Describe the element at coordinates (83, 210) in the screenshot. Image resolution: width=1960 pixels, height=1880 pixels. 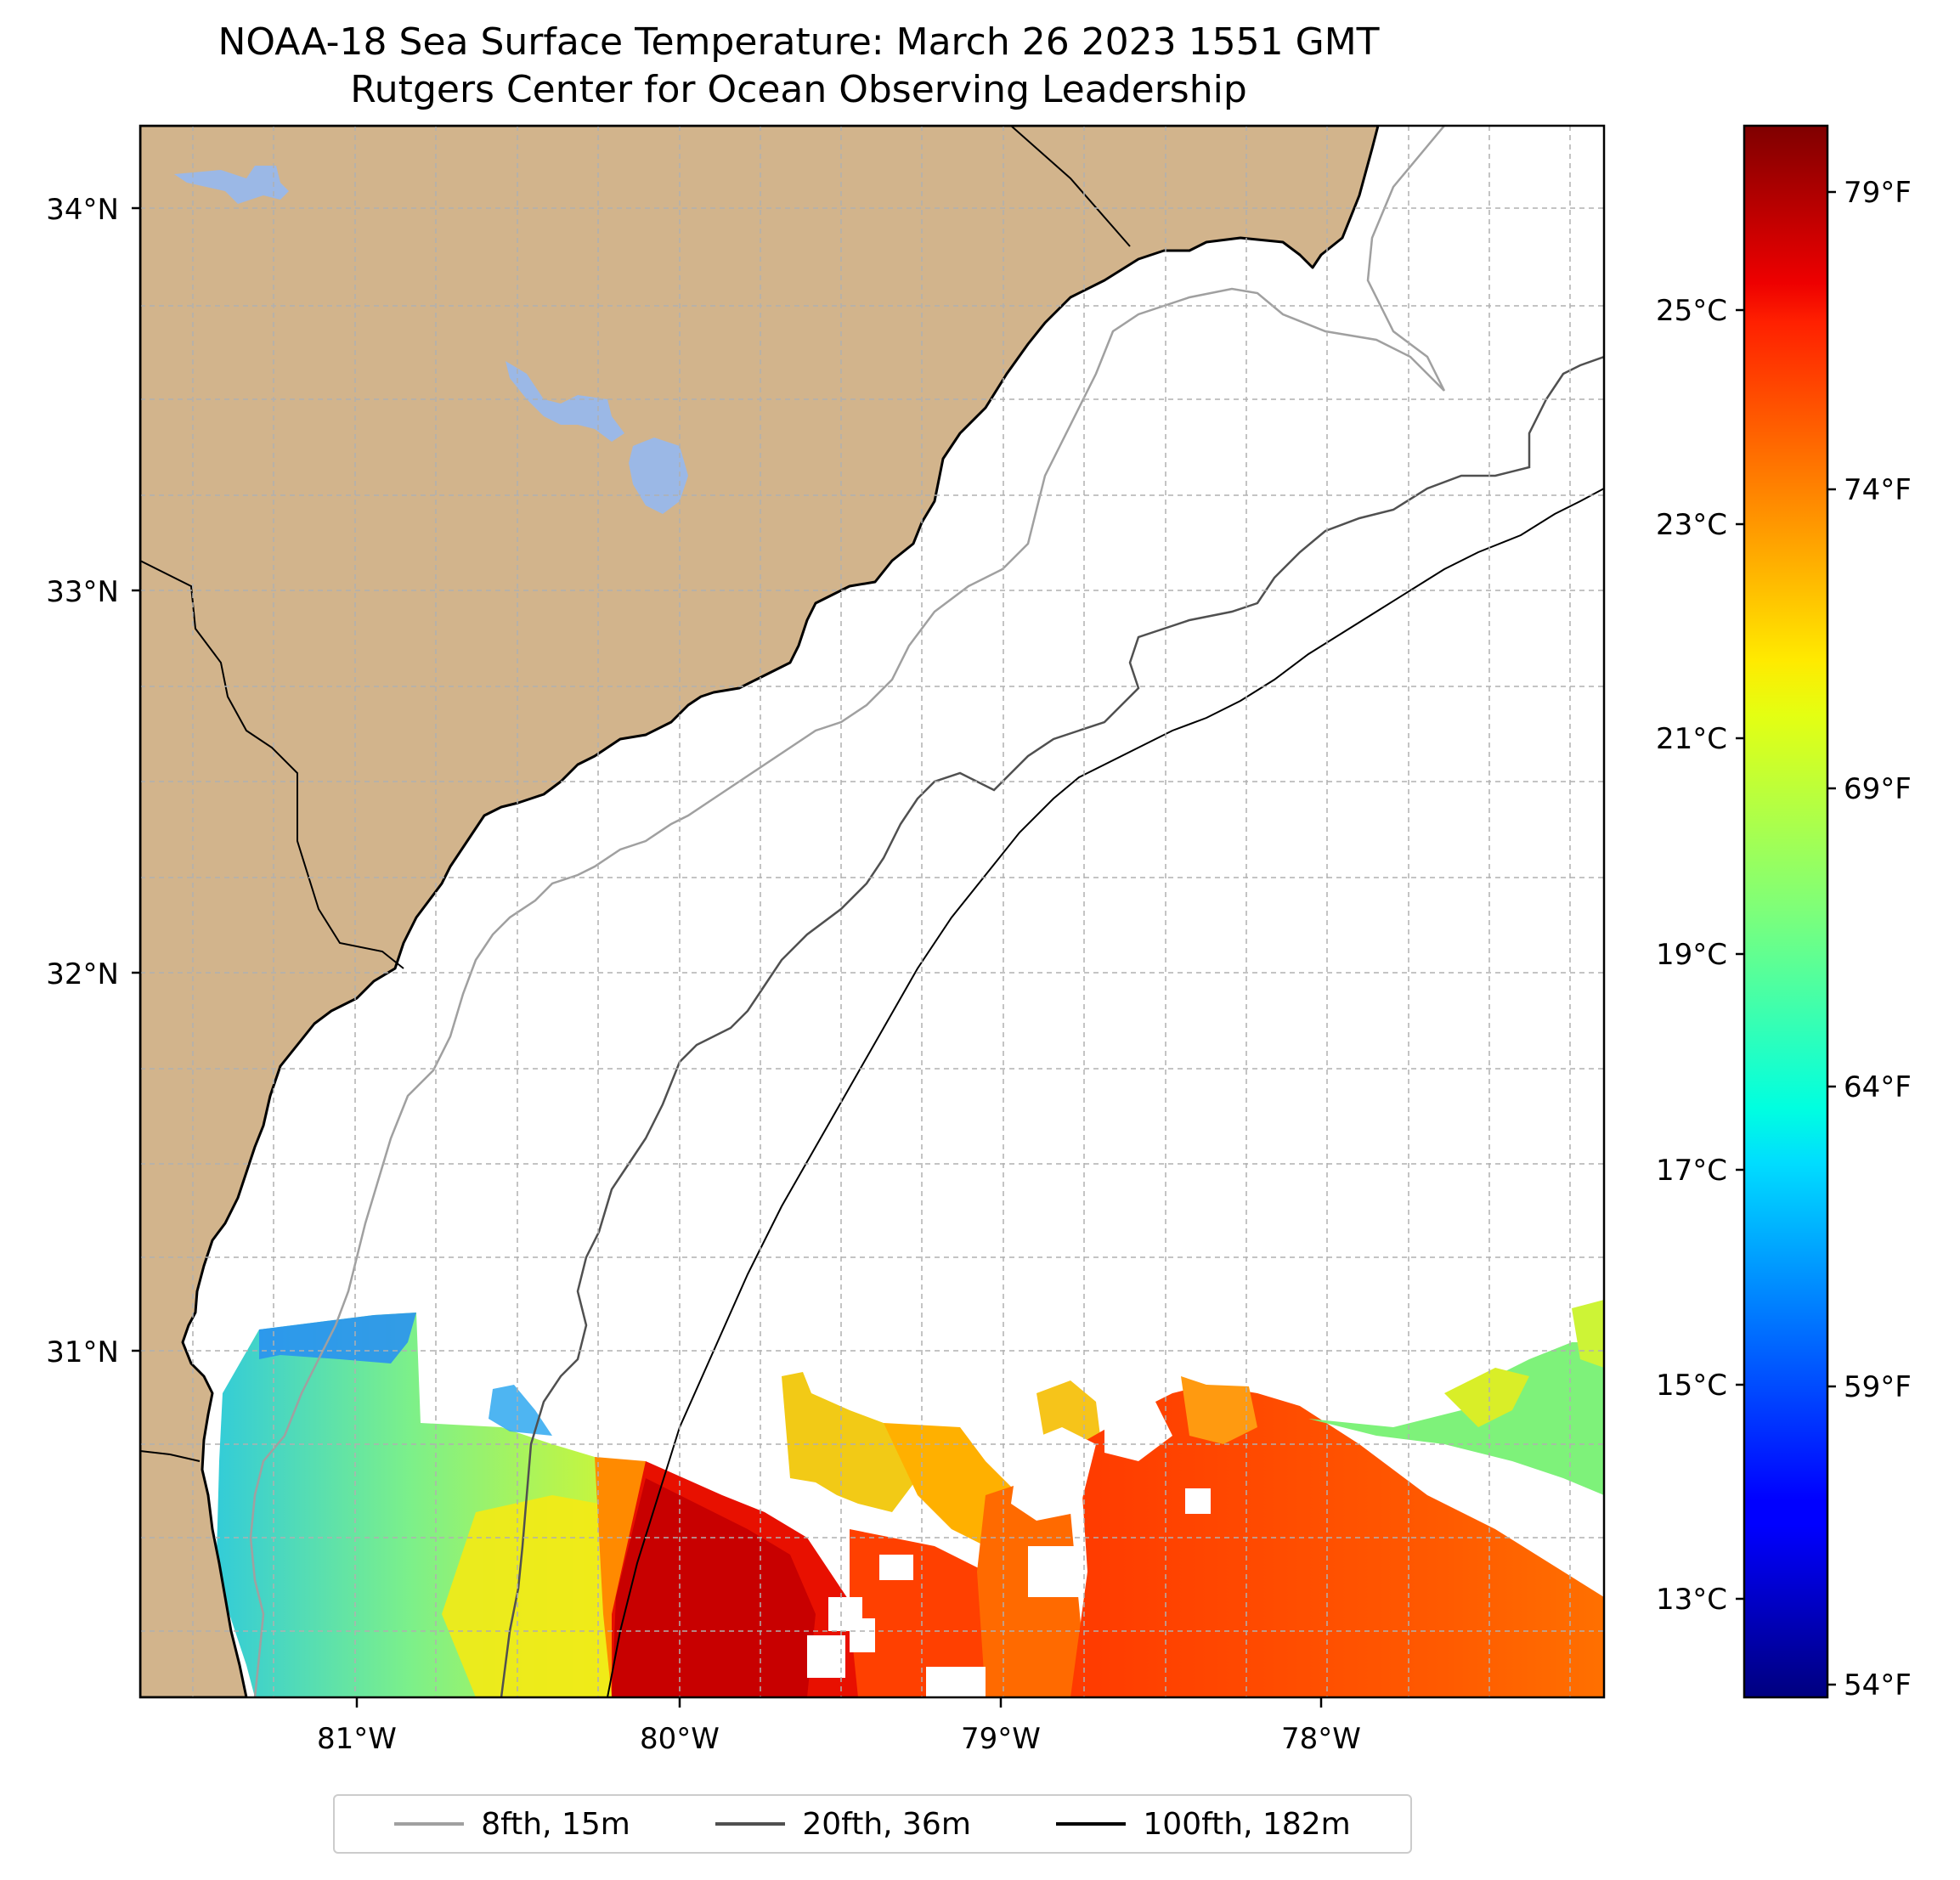
I see `lat-tick-label: 34°N` at that location.